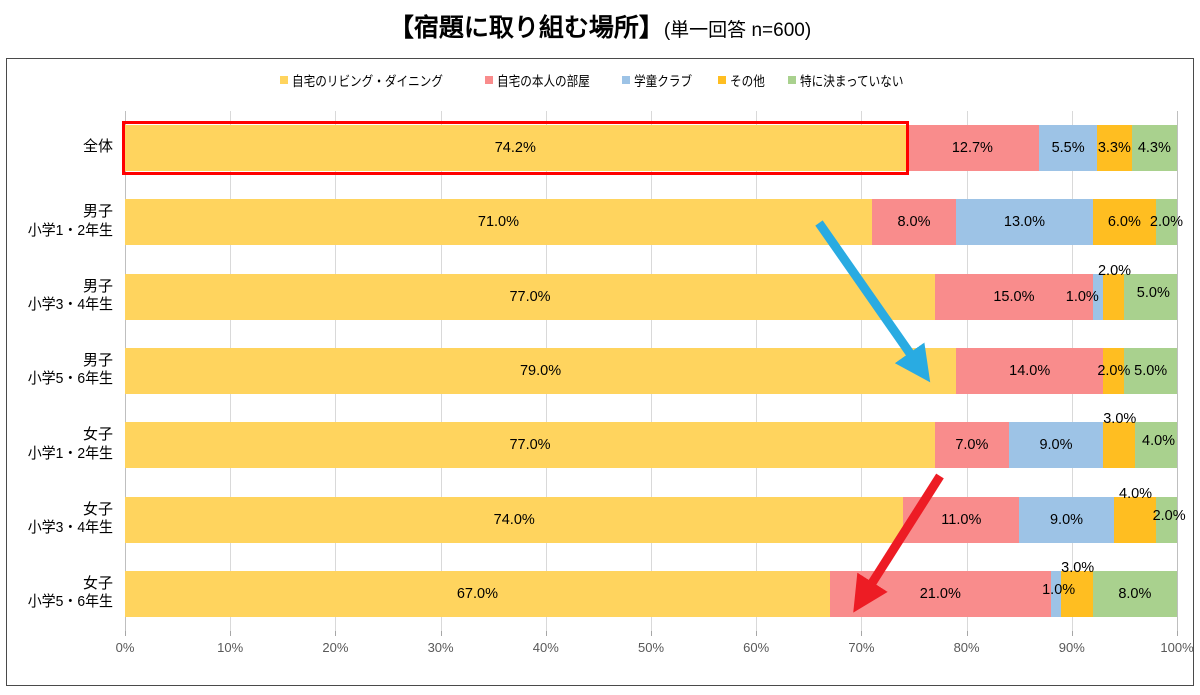 The image size is (1200, 695). Describe the element at coordinates (966, 647) in the screenshot. I see `x-tick-label: 80%` at that location.